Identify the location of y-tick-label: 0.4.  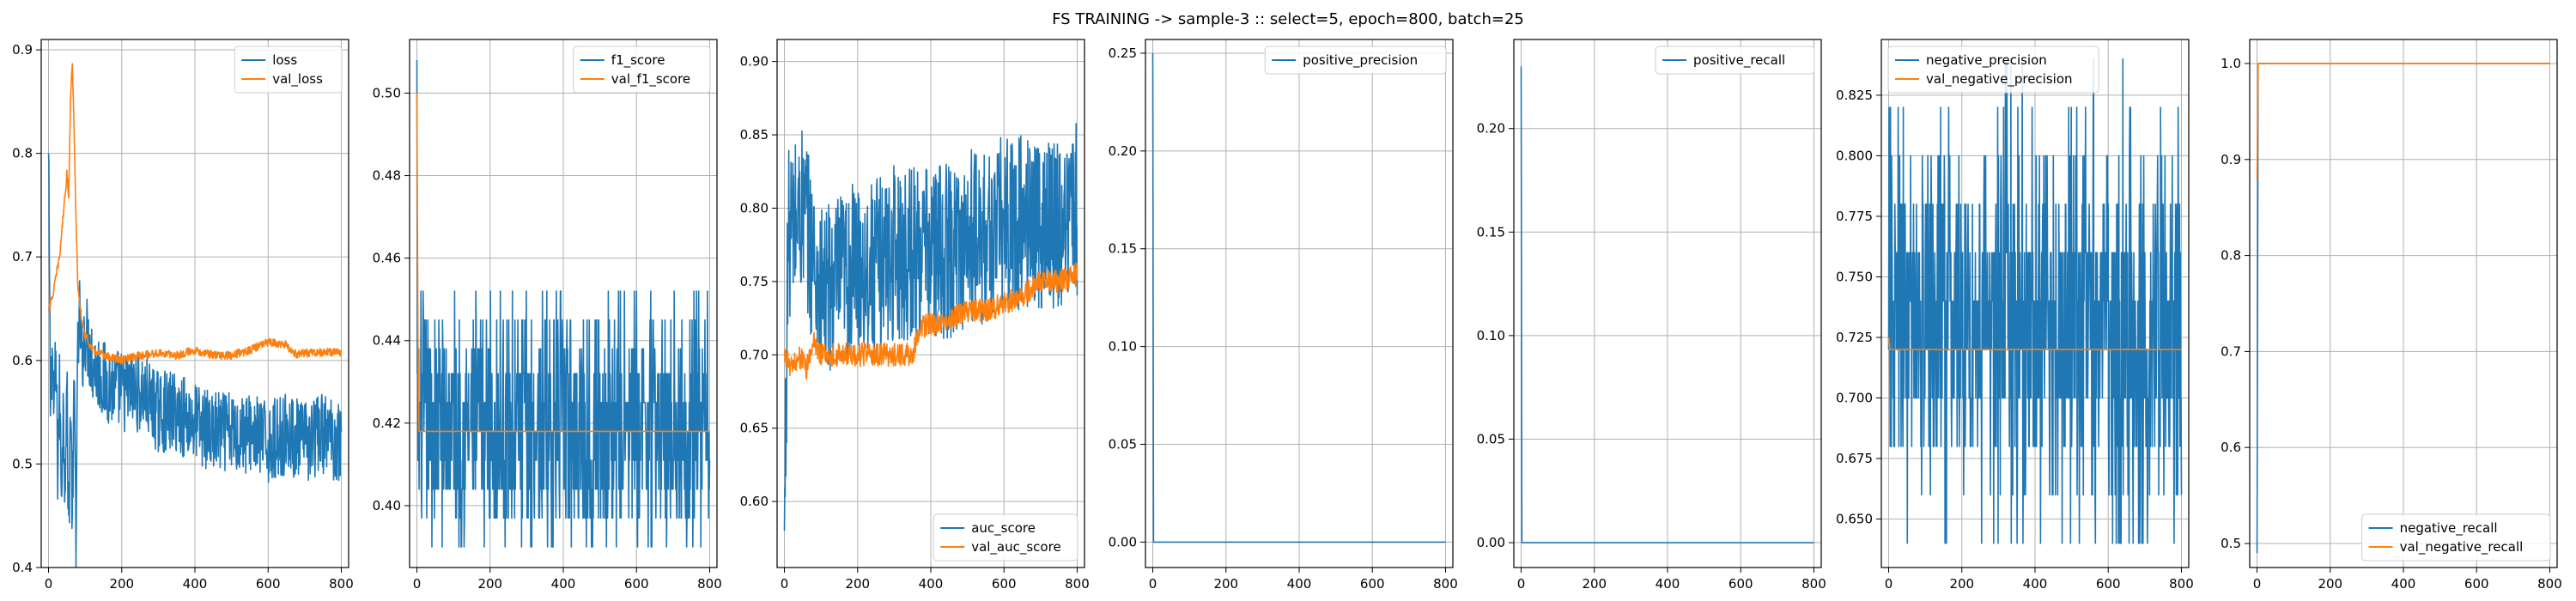
(23, 567).